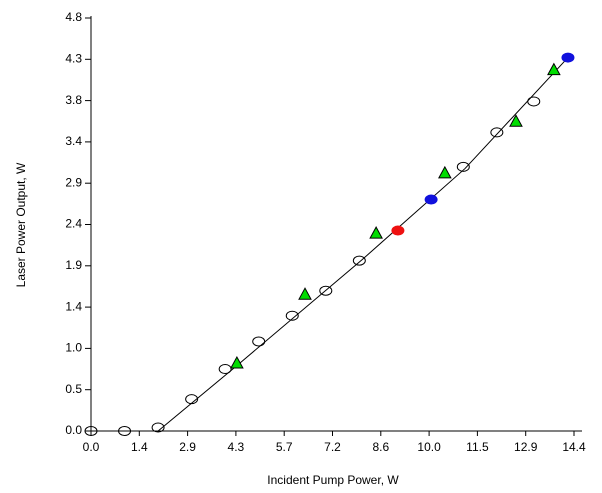 The image size is (602, 493). I want to click on x-axis-title: Incident Pump Power, W, so click(333, 480).